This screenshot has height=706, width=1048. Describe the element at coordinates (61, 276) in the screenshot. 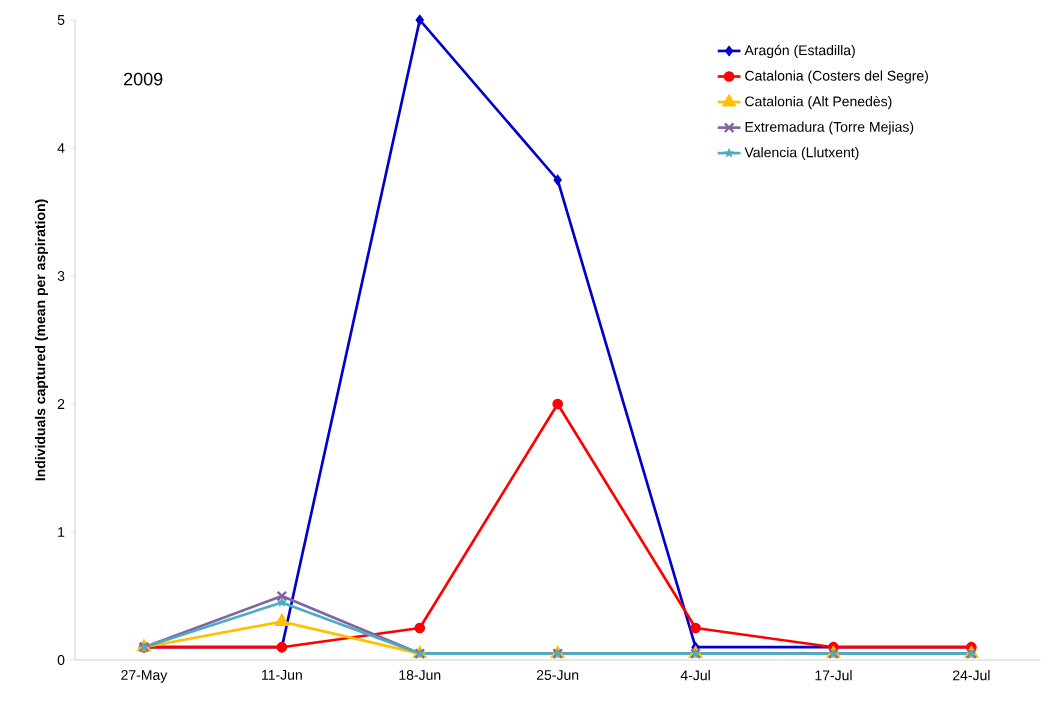

I see `y-tick-label: 3` at that location.